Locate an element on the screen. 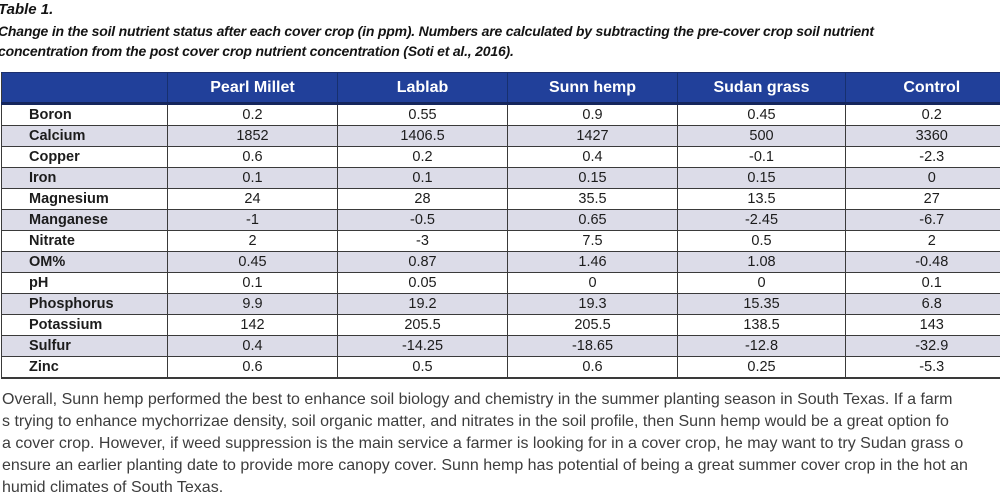 The width and height of the screenshot is (1000, 500). cell-value: 142 is located at coordinates (252, 325).